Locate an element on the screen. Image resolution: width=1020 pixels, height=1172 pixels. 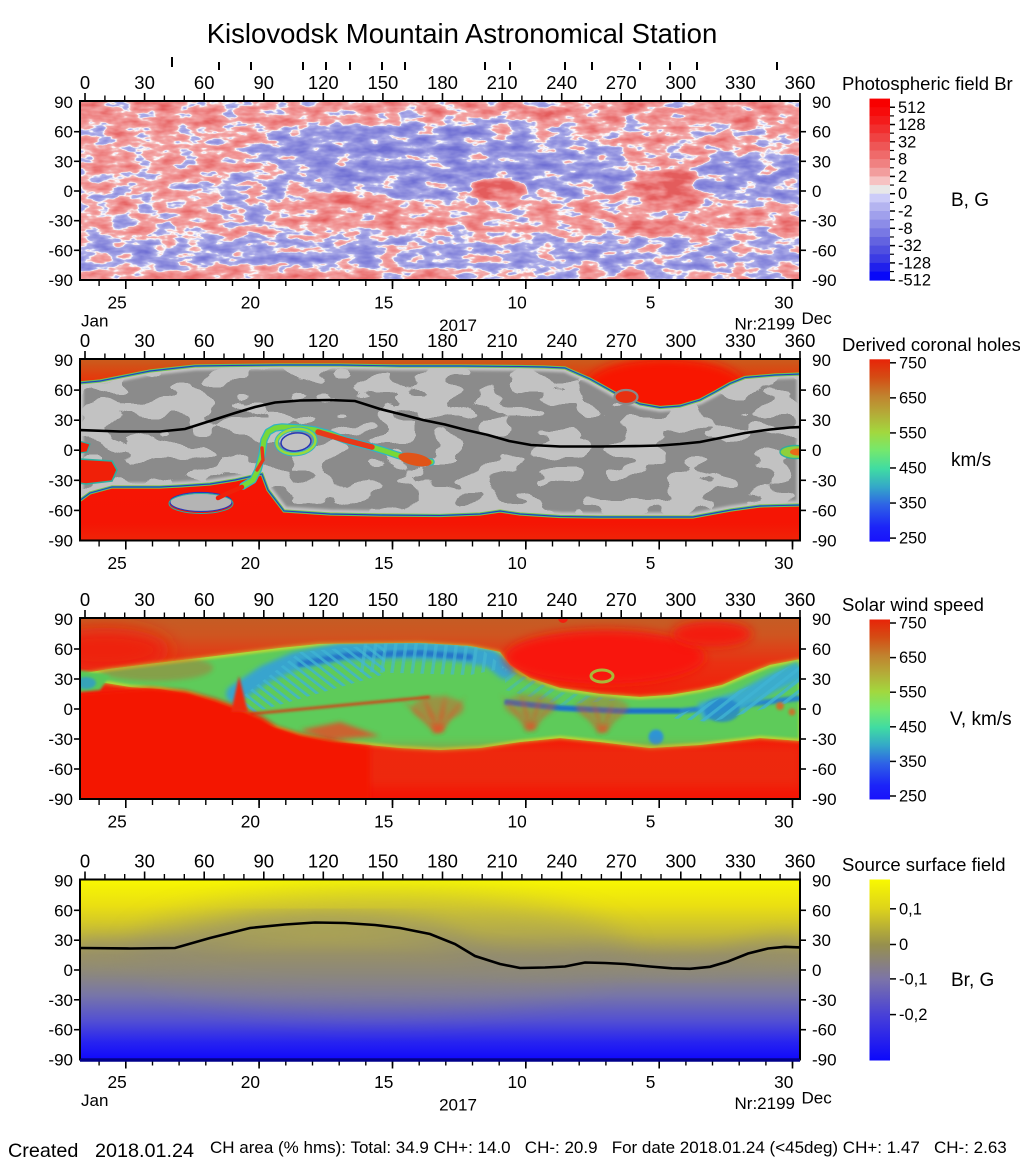
svg-text: -0,2 is located at coordinates (913, 1015).